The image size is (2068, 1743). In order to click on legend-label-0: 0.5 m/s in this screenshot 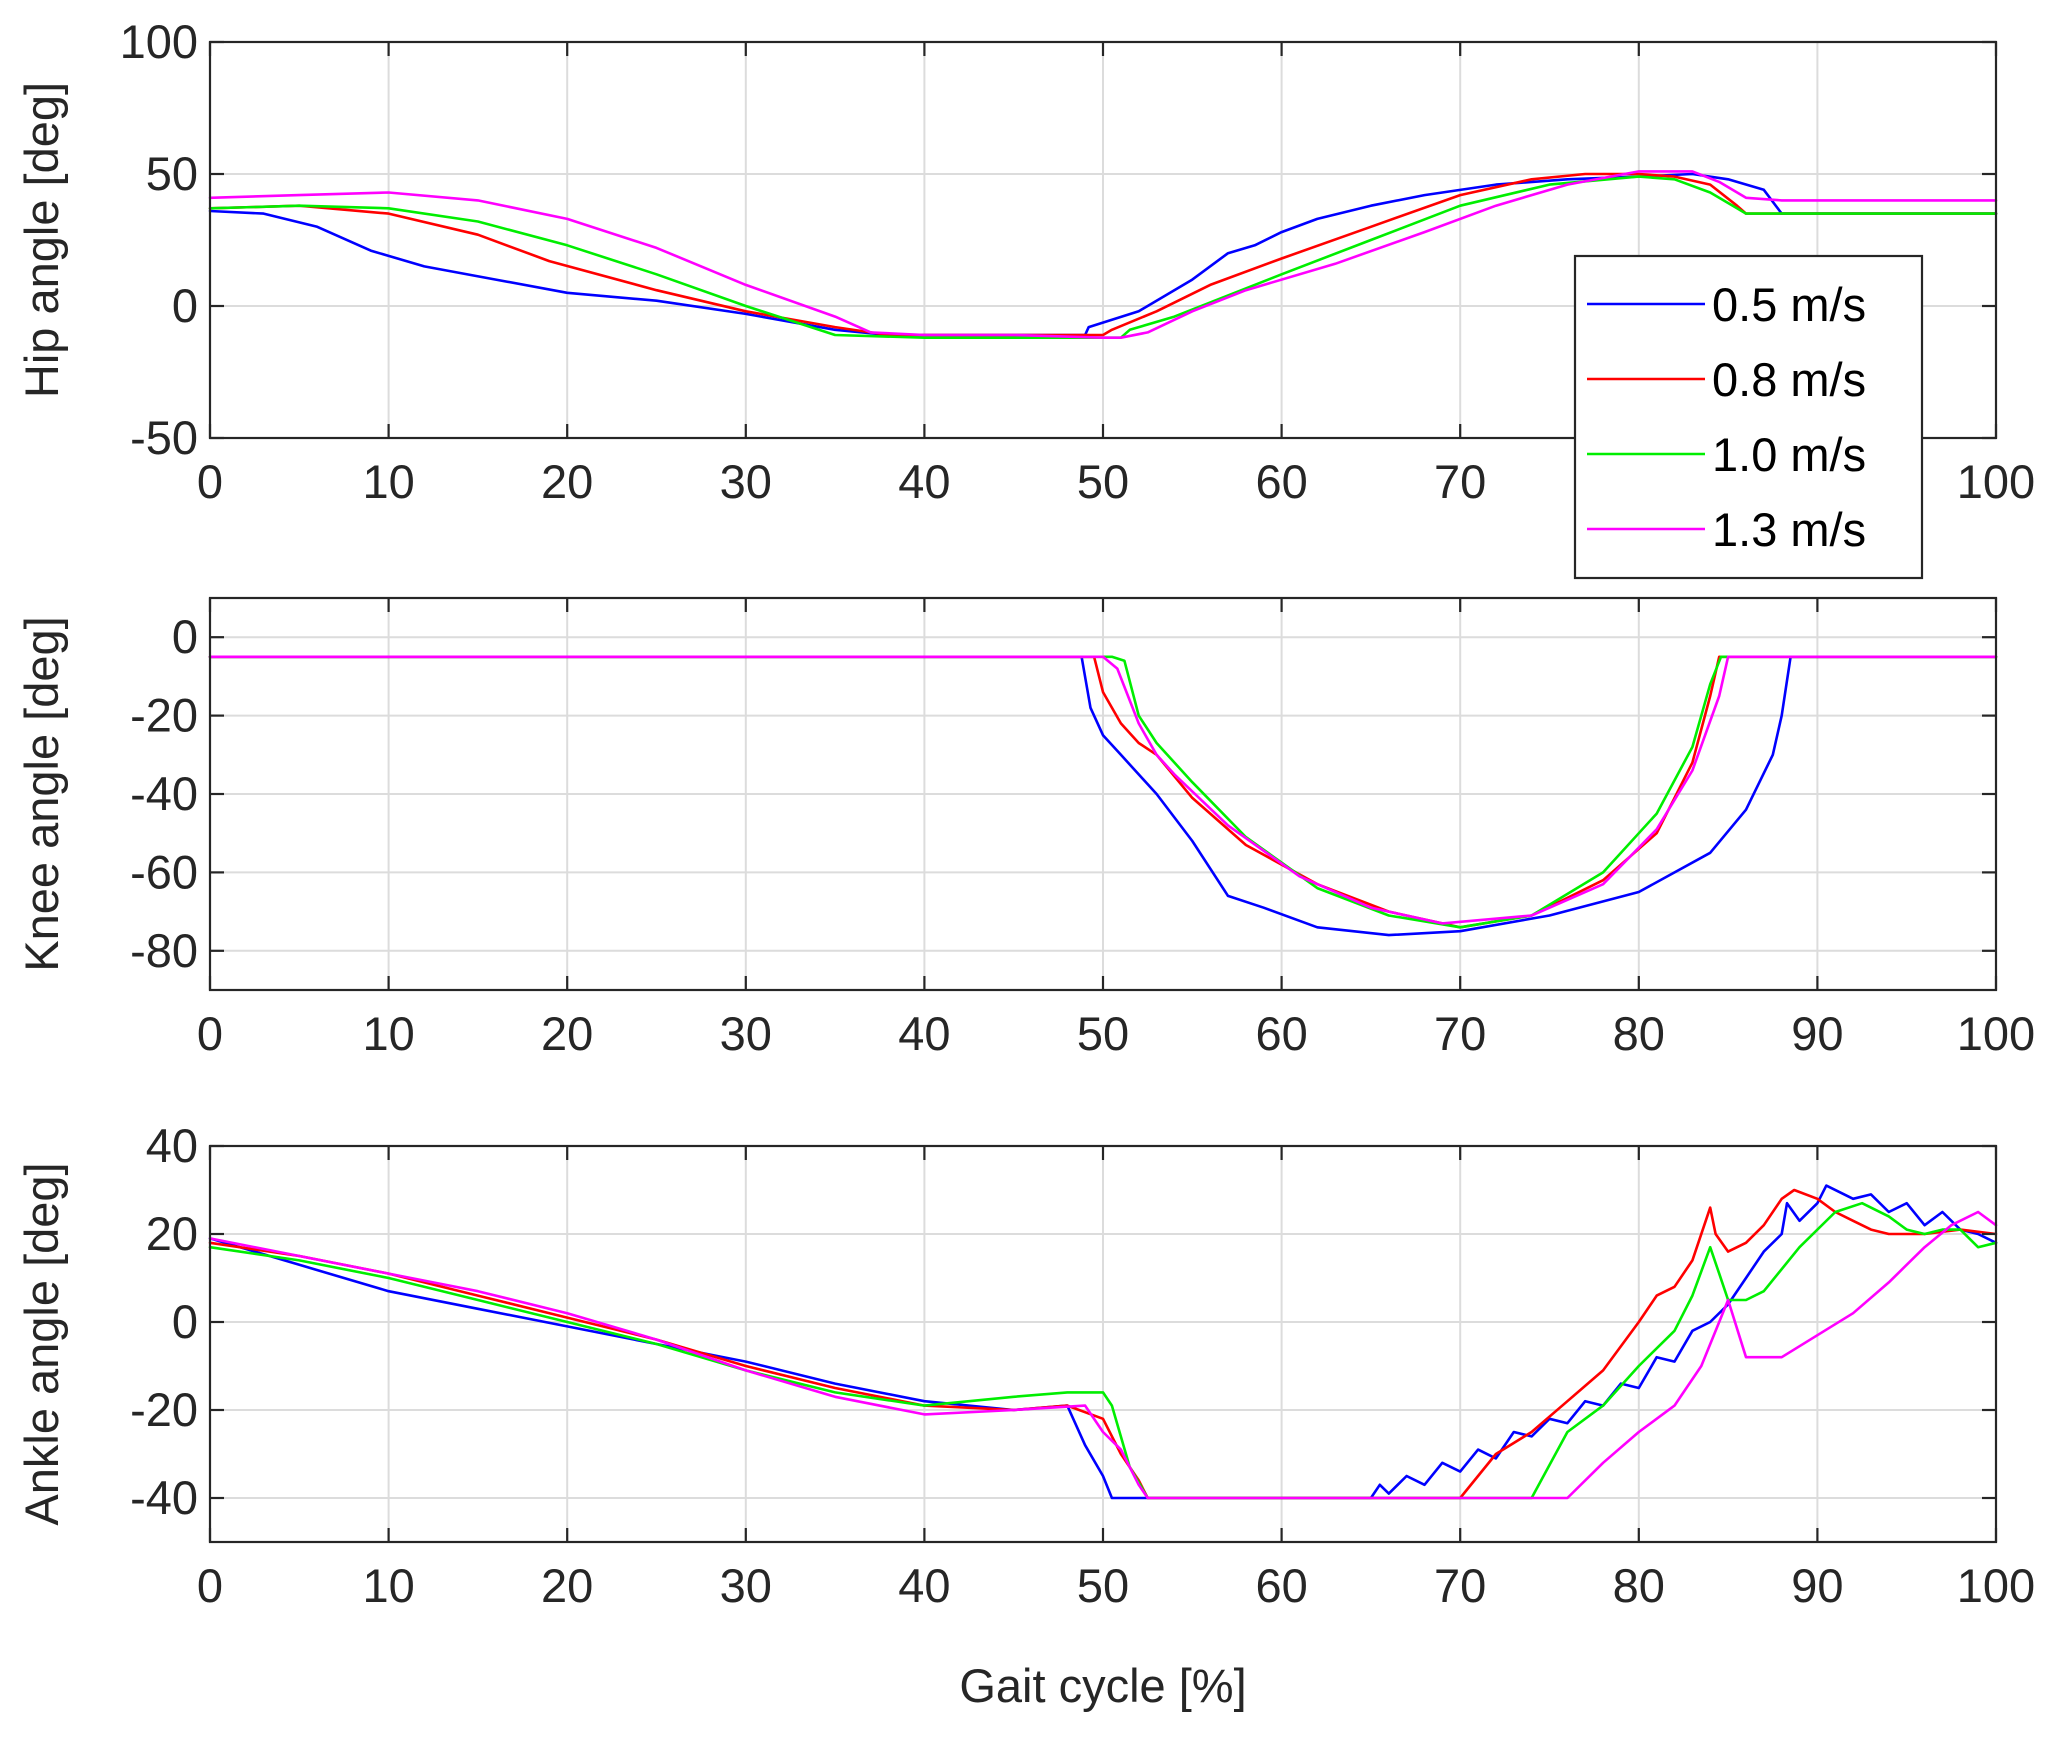, I will do `click(1789, 304)`.